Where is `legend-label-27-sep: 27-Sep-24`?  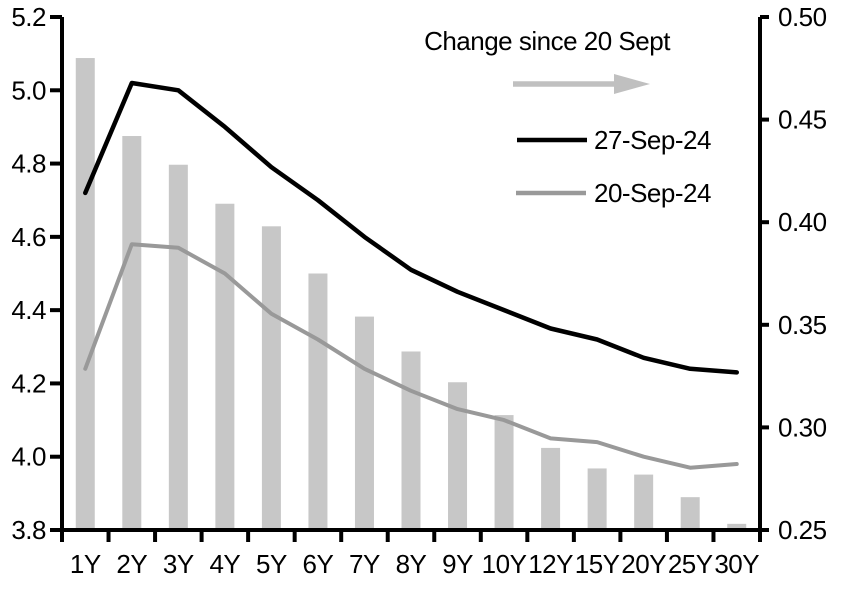 legend-label-27-sep: 27-Sep-24 is located at coordinates (652, 140).